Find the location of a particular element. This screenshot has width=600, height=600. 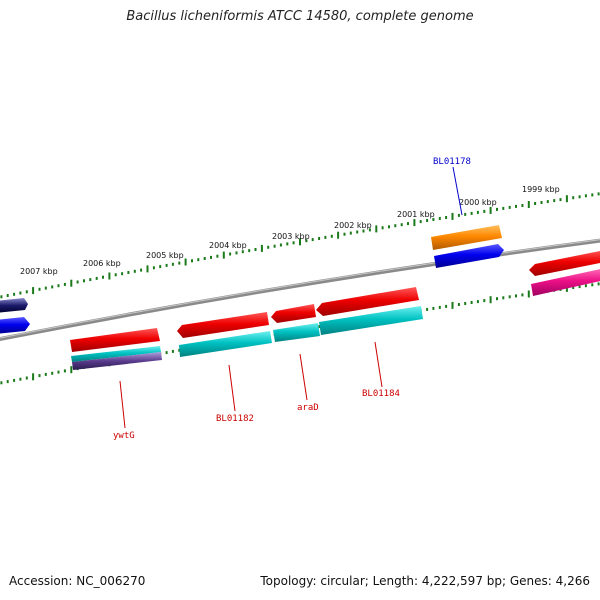

gene-label-ywtG: ywtG is located at coordinates (124, 436).